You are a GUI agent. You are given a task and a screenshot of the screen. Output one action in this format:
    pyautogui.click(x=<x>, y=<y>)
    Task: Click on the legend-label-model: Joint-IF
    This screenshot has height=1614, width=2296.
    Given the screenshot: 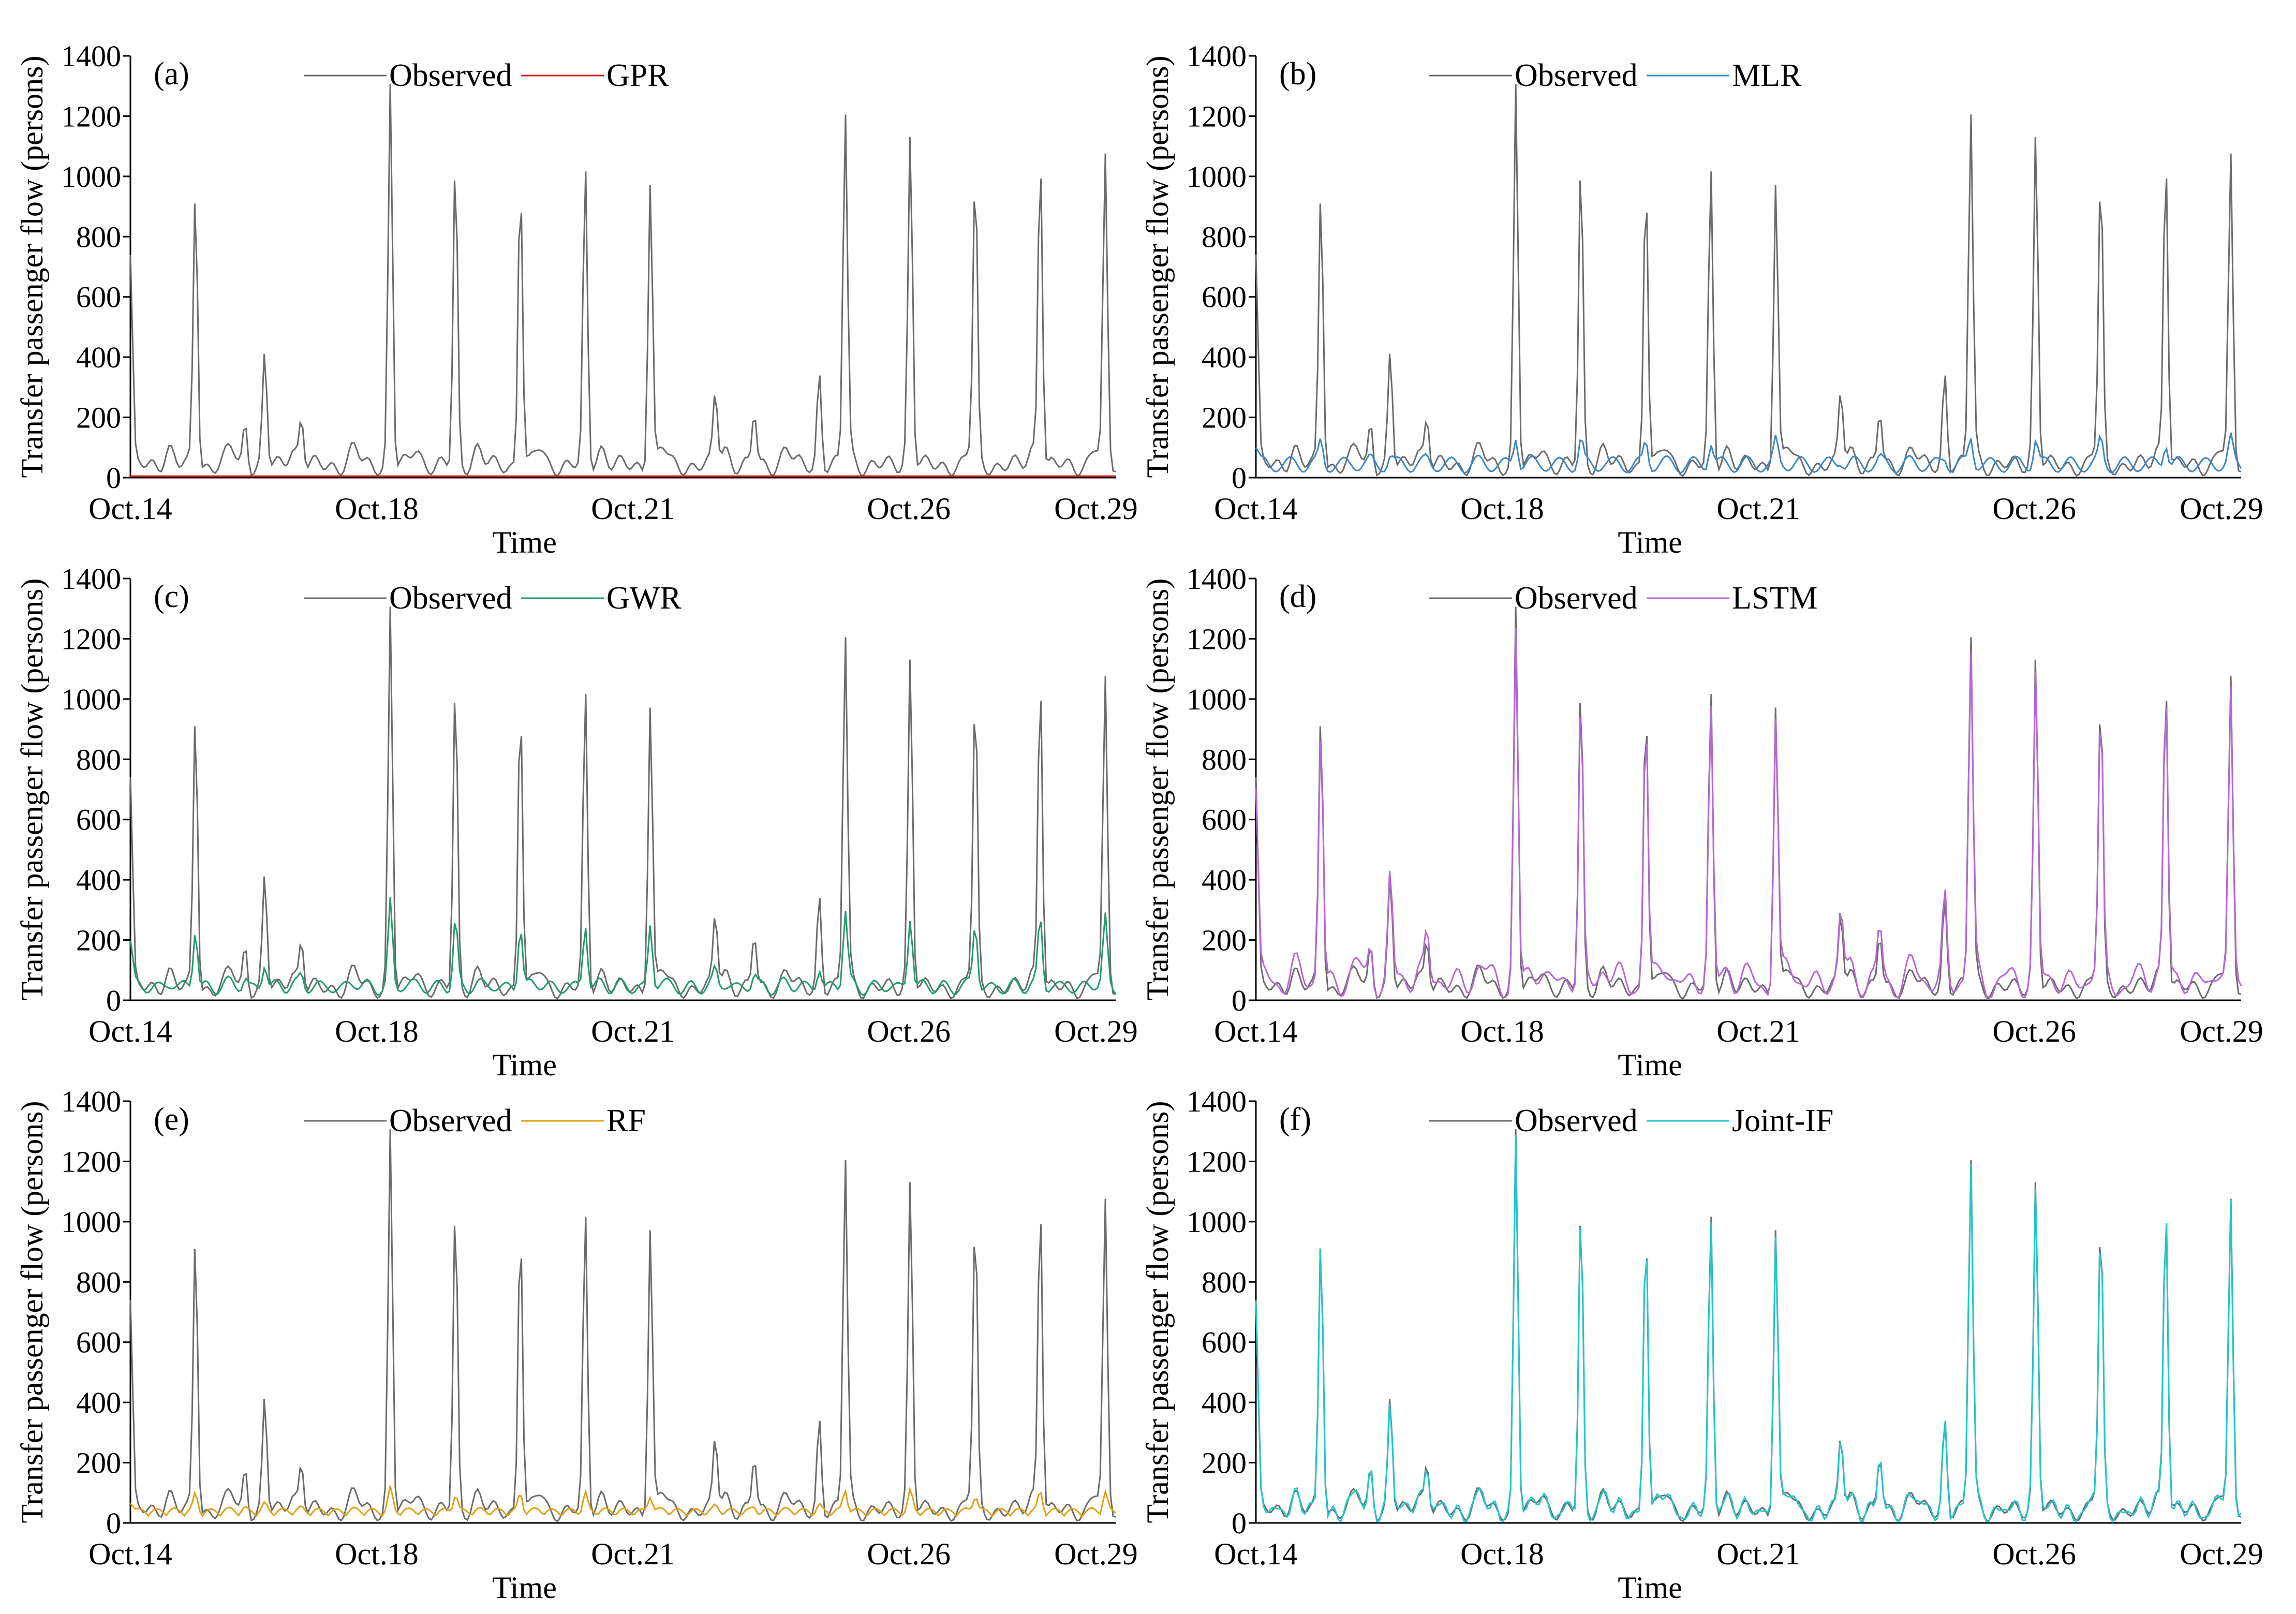 What is the action you would take?
    pyautogui.click(x=1783, y=1121)
    